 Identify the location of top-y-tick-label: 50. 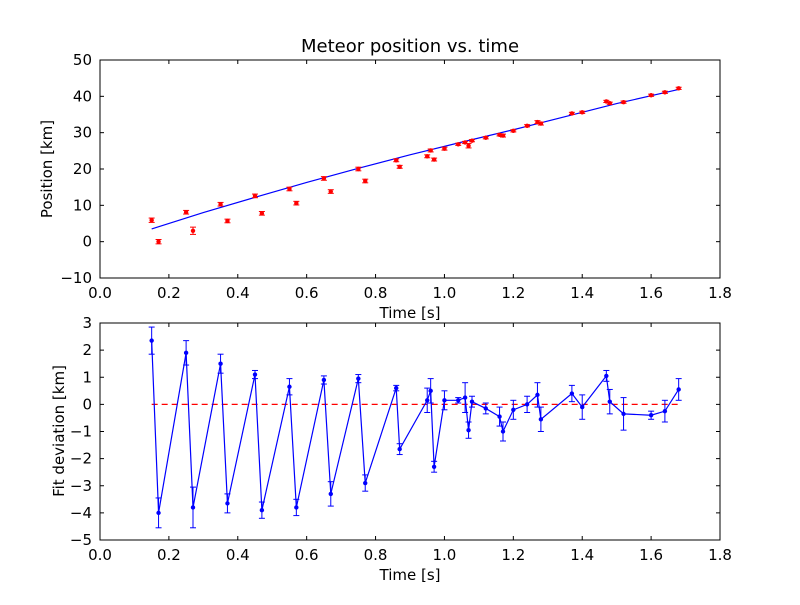
(82, 60).